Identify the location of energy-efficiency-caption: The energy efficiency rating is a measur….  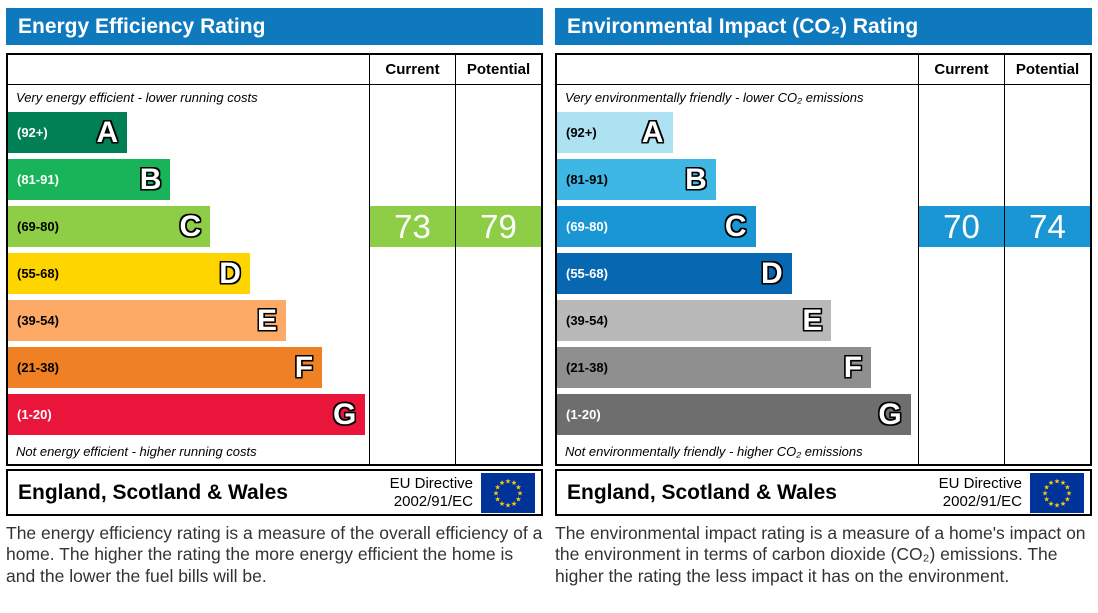
(274, 554).